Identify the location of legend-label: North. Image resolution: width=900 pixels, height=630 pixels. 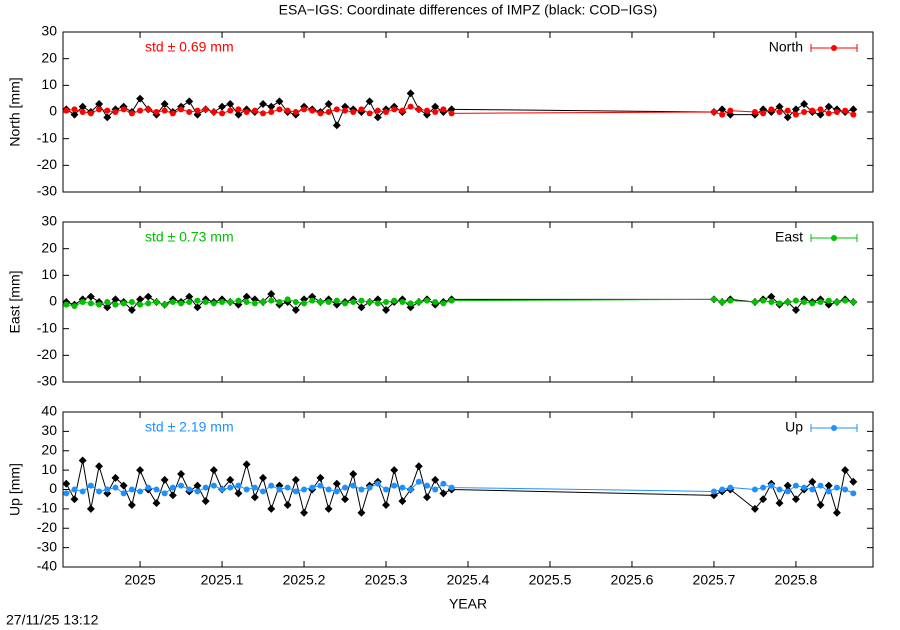
(786, 47).